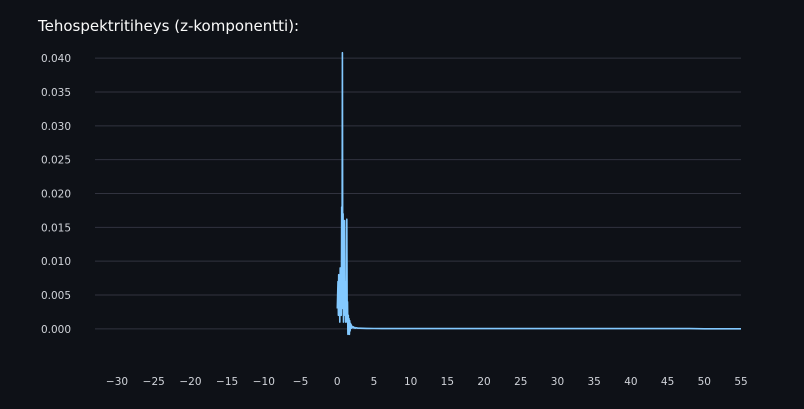 This screenshot has width=804, height=409. I want to click on y-tick-label: 0.015, so click(56, 228).